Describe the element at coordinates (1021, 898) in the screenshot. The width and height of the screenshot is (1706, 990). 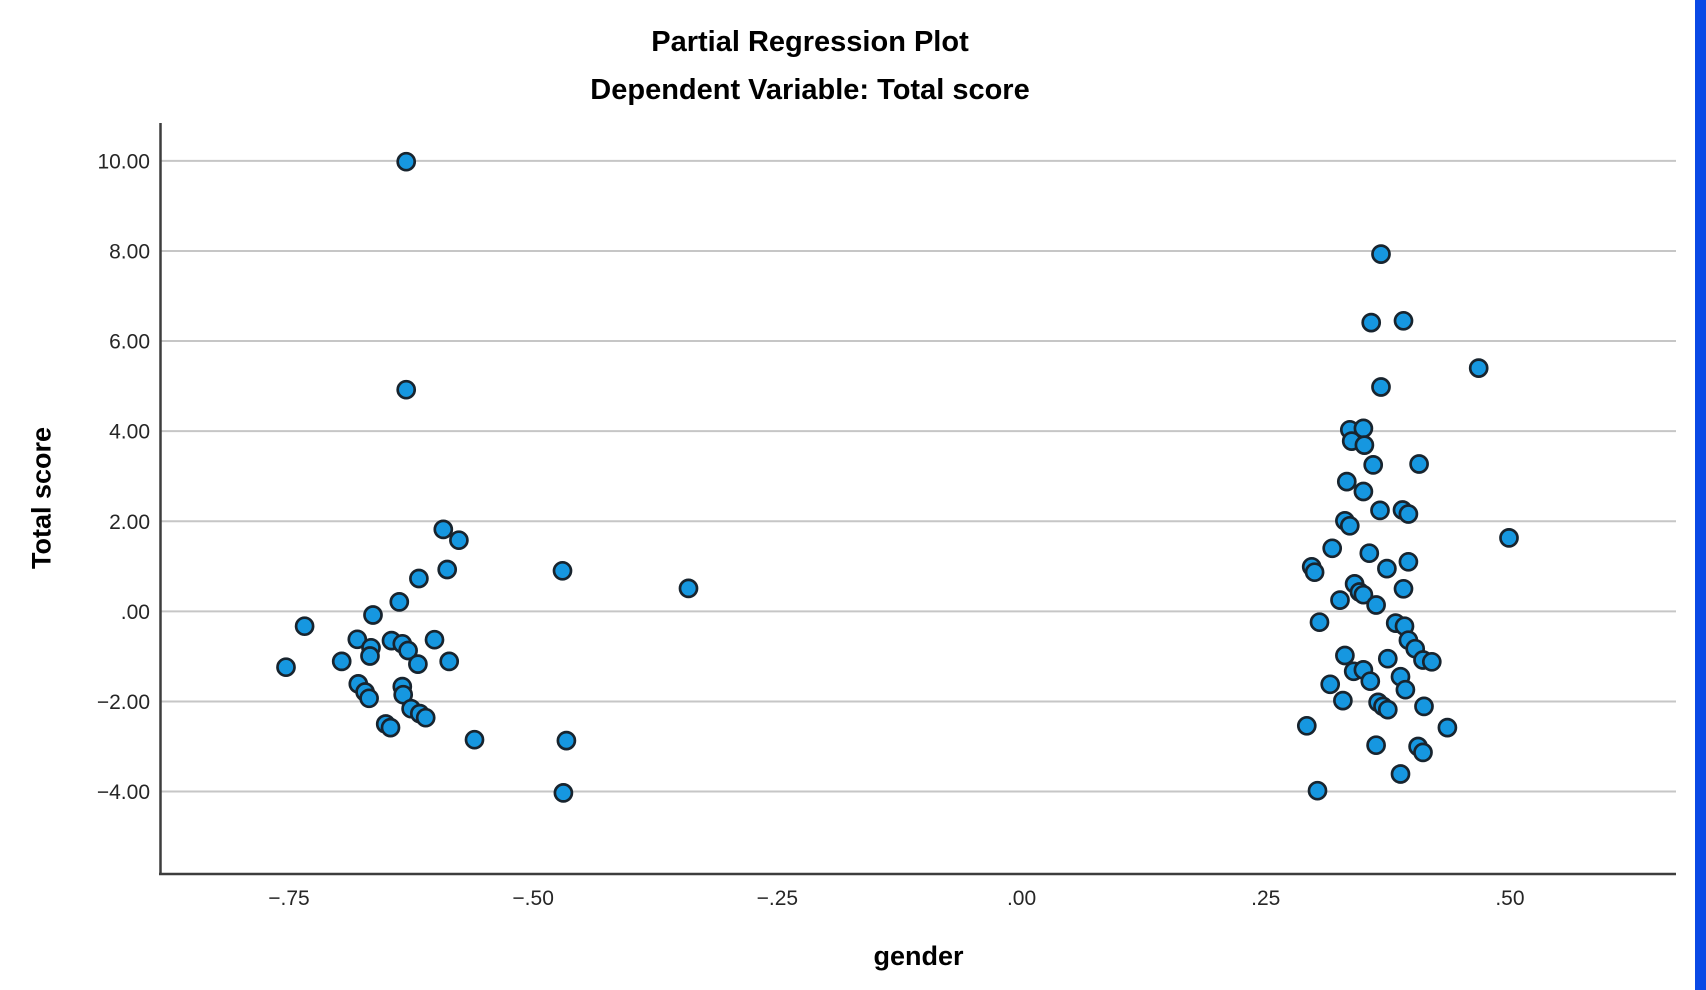
I see `x-tick-label: .00` at that location.